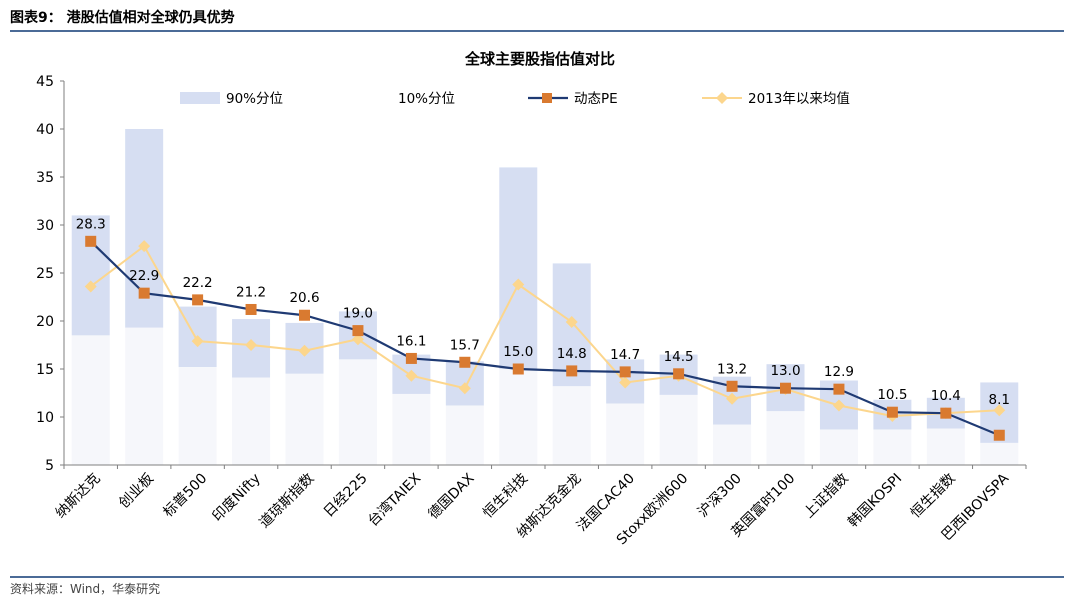  Describe the element at coordinates (452, 496) in the screenshot. I see `x-tick-label: 德国DAX` at that location.